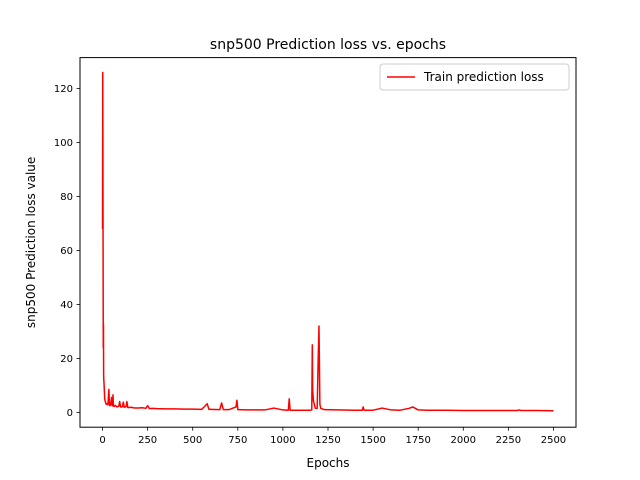 This screenshot has height=480, width=640. Describe the element at coordinates (66, 305) in the screenshot. I see `y-tick-label: 40` at that location.